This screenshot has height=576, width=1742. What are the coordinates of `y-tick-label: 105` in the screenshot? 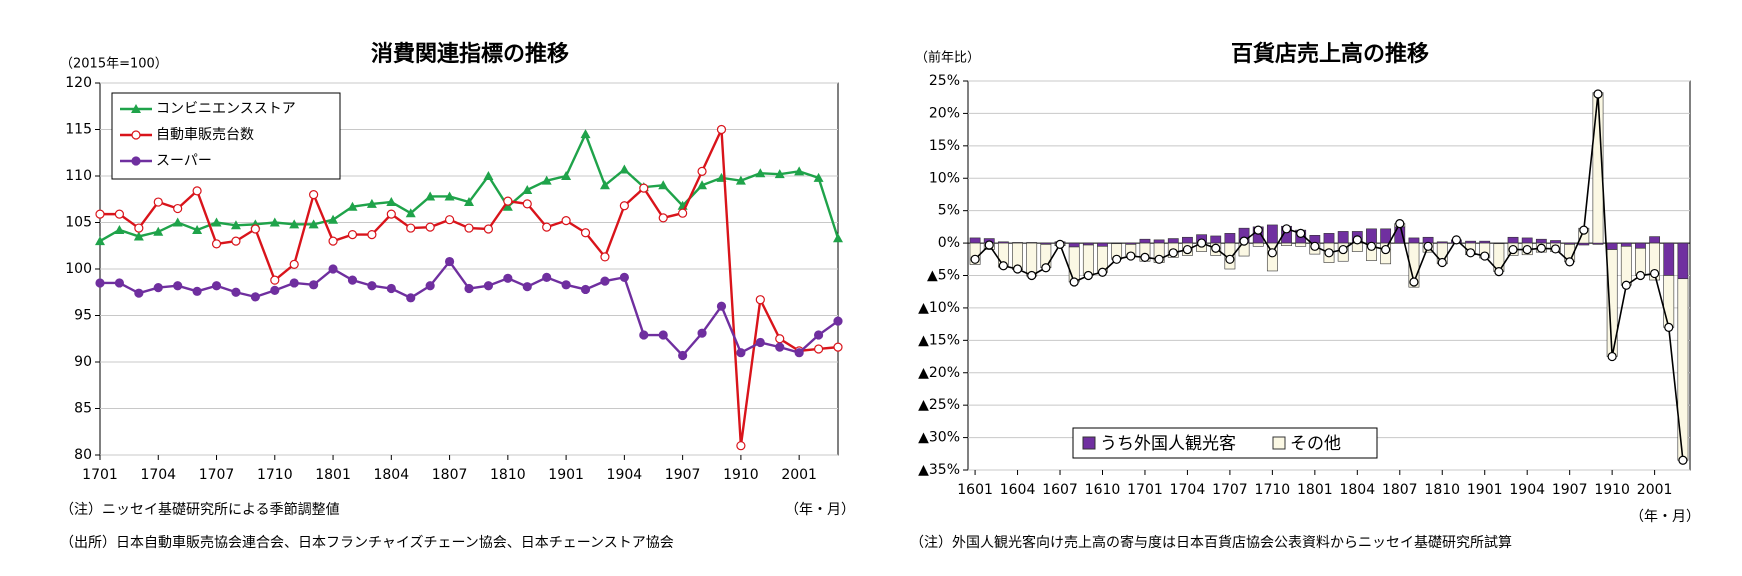 It's located at (78, 223).